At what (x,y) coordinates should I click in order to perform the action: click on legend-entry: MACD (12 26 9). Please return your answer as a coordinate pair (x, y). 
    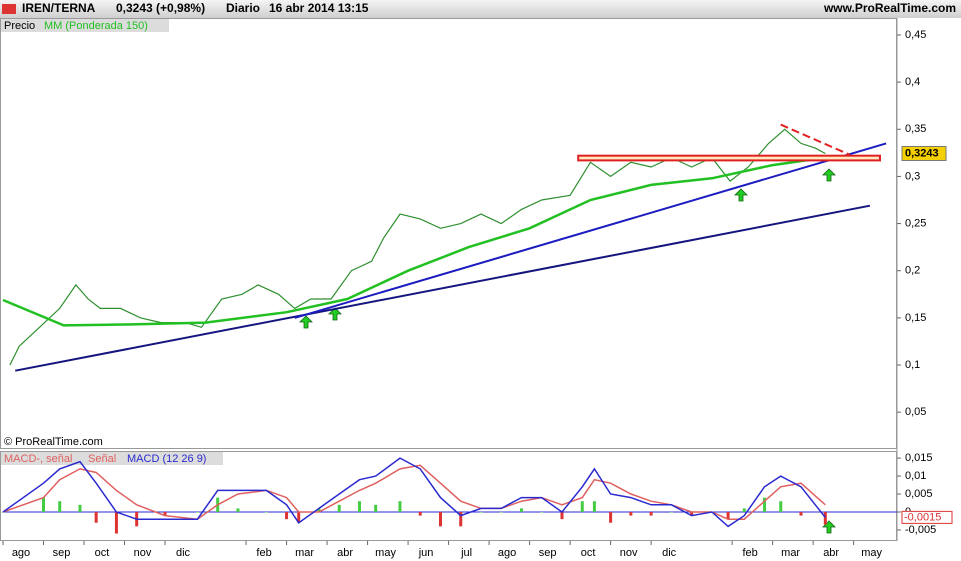
    Looking at the image, I should click on (166, 459).